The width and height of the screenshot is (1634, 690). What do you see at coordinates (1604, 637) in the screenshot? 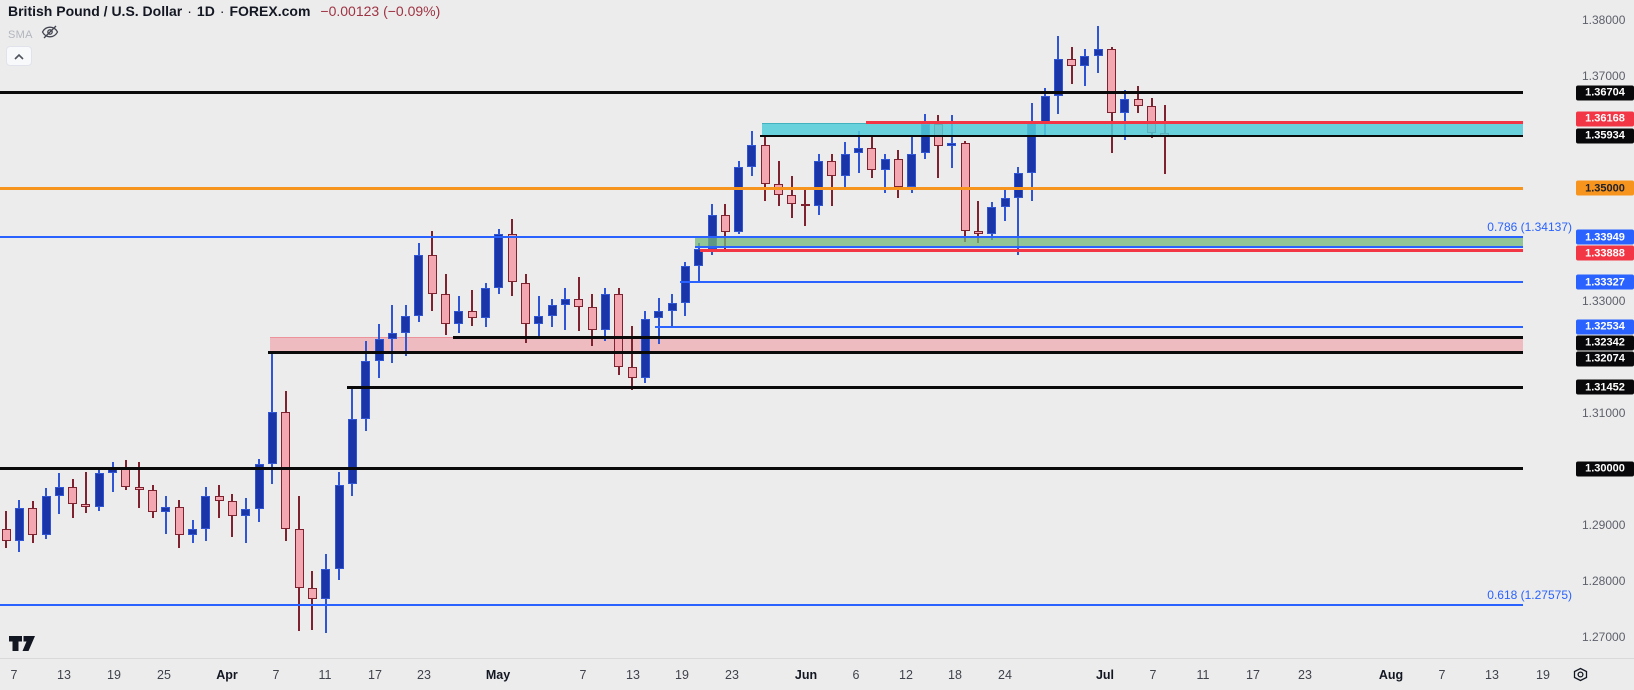
I see `price-axis-tick: 1.27000` at bounding box center [1604, 637].